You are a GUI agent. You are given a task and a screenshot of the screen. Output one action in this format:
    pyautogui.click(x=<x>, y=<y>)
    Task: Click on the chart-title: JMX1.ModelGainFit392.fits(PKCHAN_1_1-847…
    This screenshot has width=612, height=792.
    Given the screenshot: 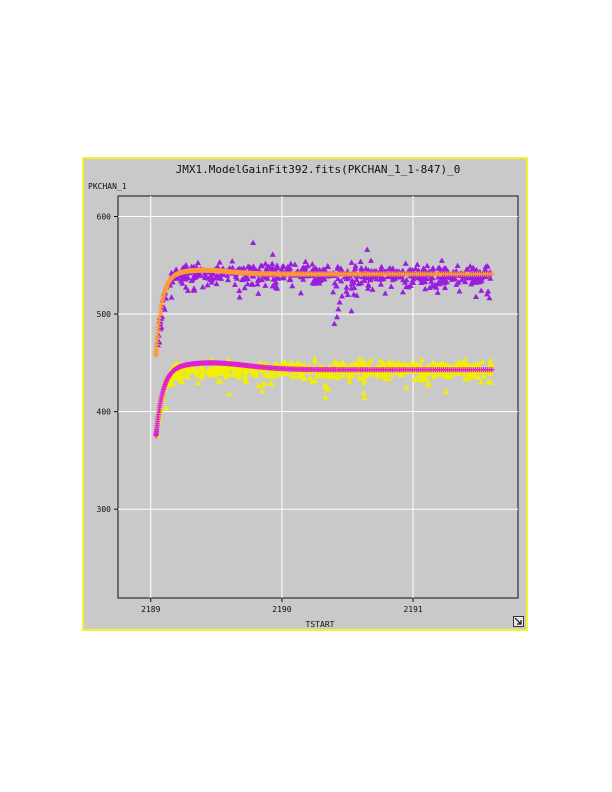 What is the action you would take?
    pyautogui.click(x=318, y=169)
    